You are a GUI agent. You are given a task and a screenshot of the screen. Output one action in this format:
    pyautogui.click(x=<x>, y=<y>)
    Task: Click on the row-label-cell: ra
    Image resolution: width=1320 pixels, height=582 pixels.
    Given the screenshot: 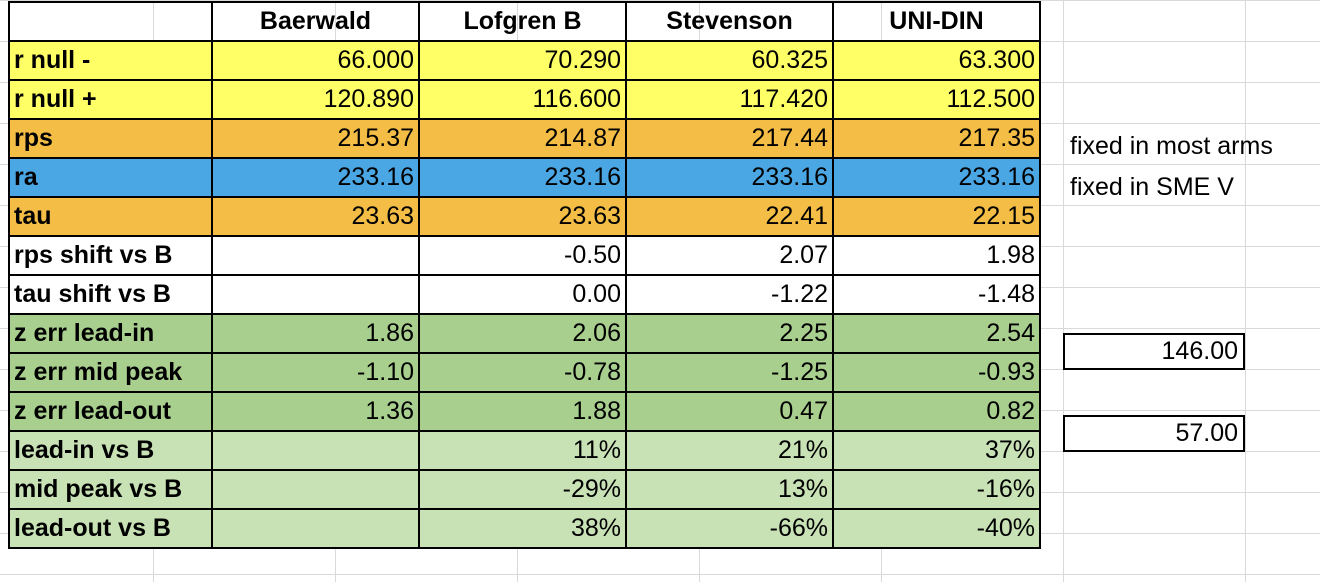 What is the action you would take?
    pyautogui.click(x=110, y=177)
    